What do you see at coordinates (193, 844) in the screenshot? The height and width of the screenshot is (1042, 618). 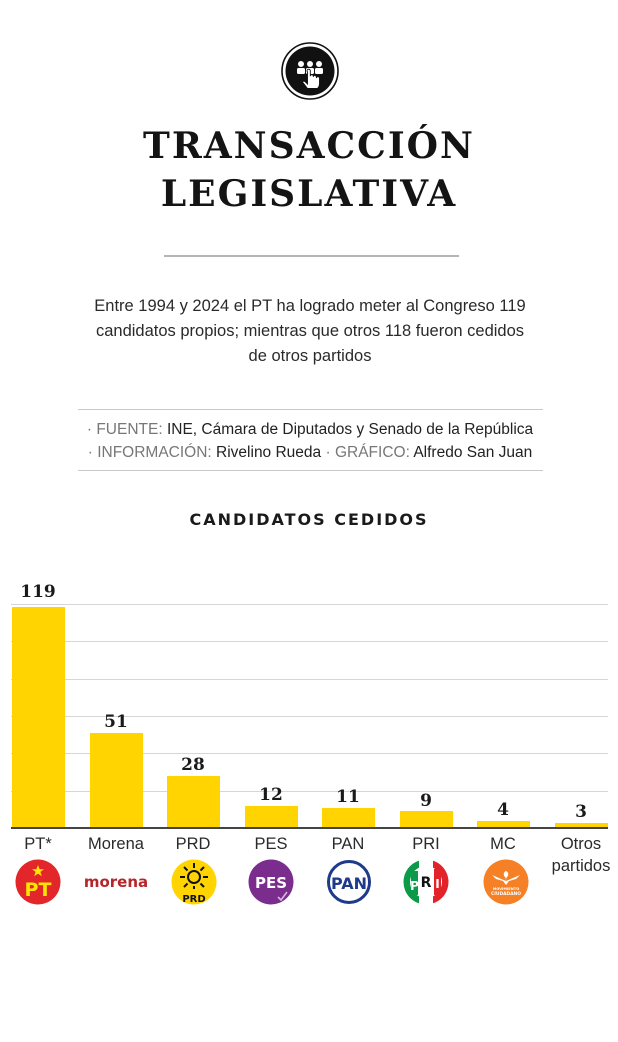 I see `category-label-prd: PRD` at bounding box center [193, 844].